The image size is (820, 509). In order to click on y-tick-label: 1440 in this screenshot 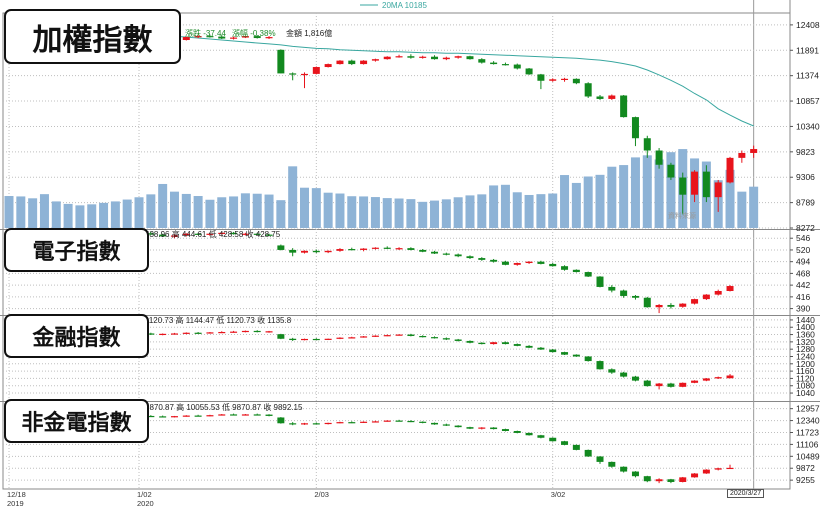, I will do `click(805, 320)`.